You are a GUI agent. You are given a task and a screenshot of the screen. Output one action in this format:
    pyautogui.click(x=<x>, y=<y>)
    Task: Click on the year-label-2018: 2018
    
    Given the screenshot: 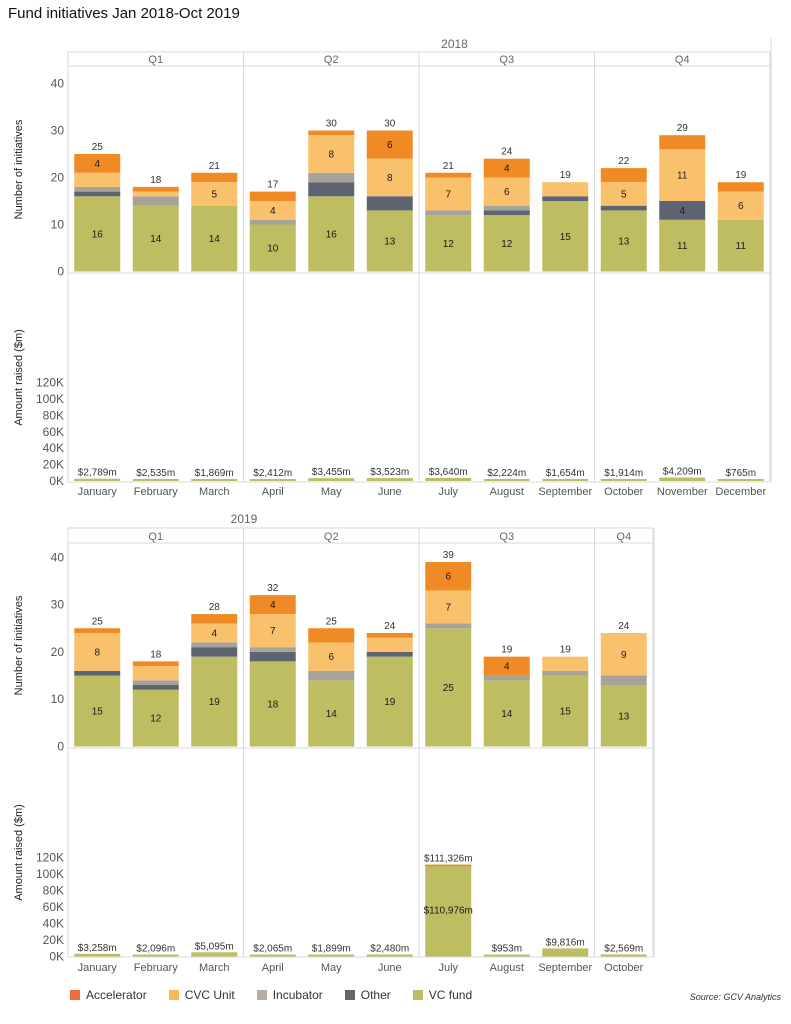 What is the action you would take?
    pyautogui.click(x=454, y=44)
    